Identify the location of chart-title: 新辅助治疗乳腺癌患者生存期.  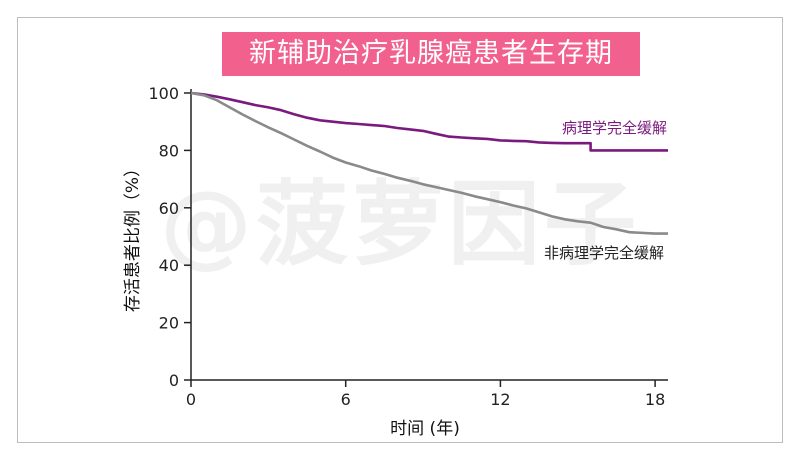
(431, 54).